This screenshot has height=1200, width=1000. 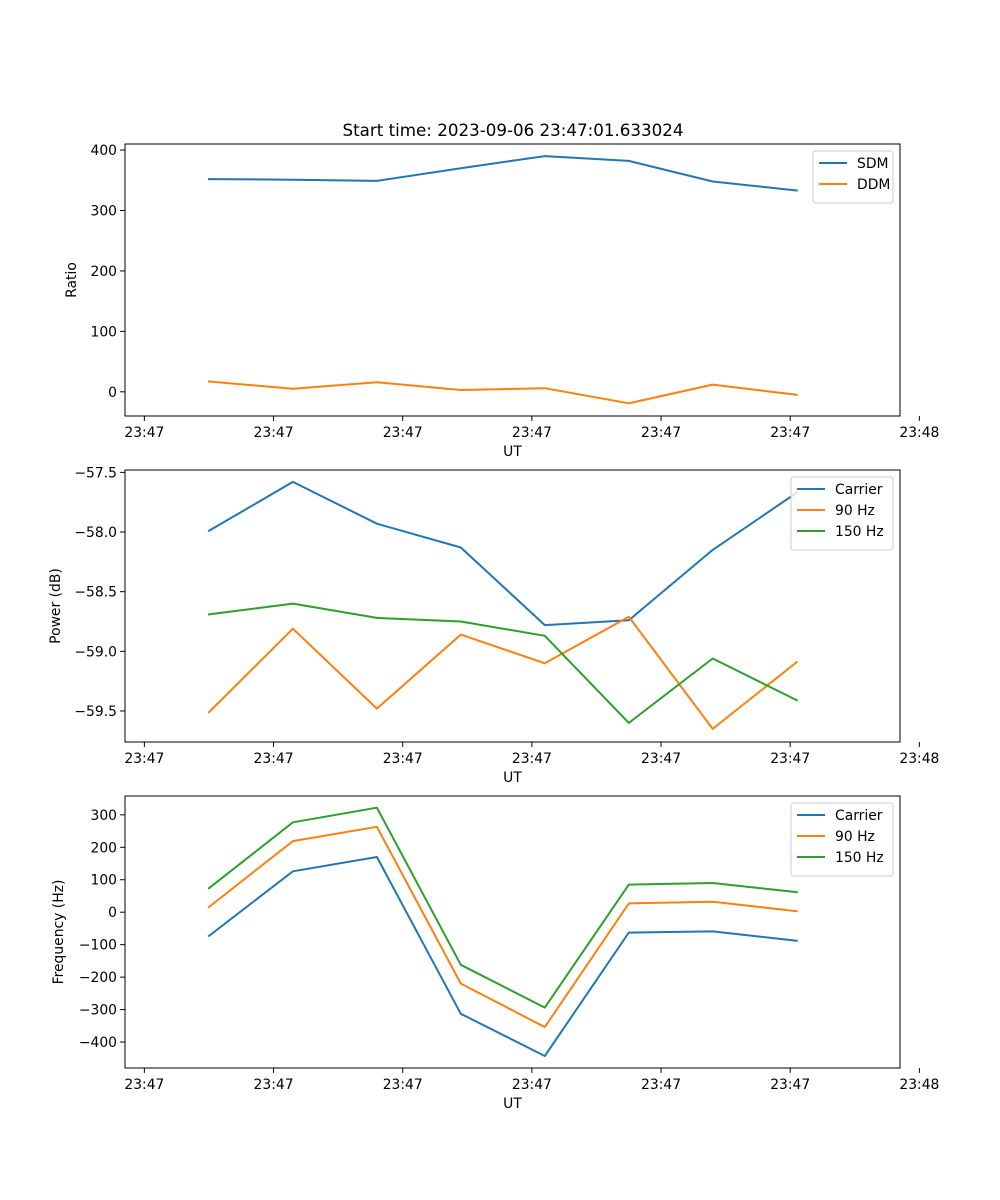 What do you see at coordinates (59, 932) in the screenshot?
I see `y-axis-label: Frequency (Hz)` at bounding box center [59, 932].